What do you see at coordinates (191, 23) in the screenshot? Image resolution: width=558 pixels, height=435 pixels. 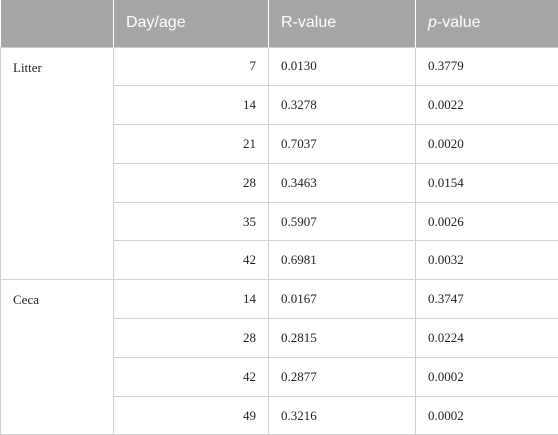 I see `header-cell: Day/age` at bounding box center [191, 23].